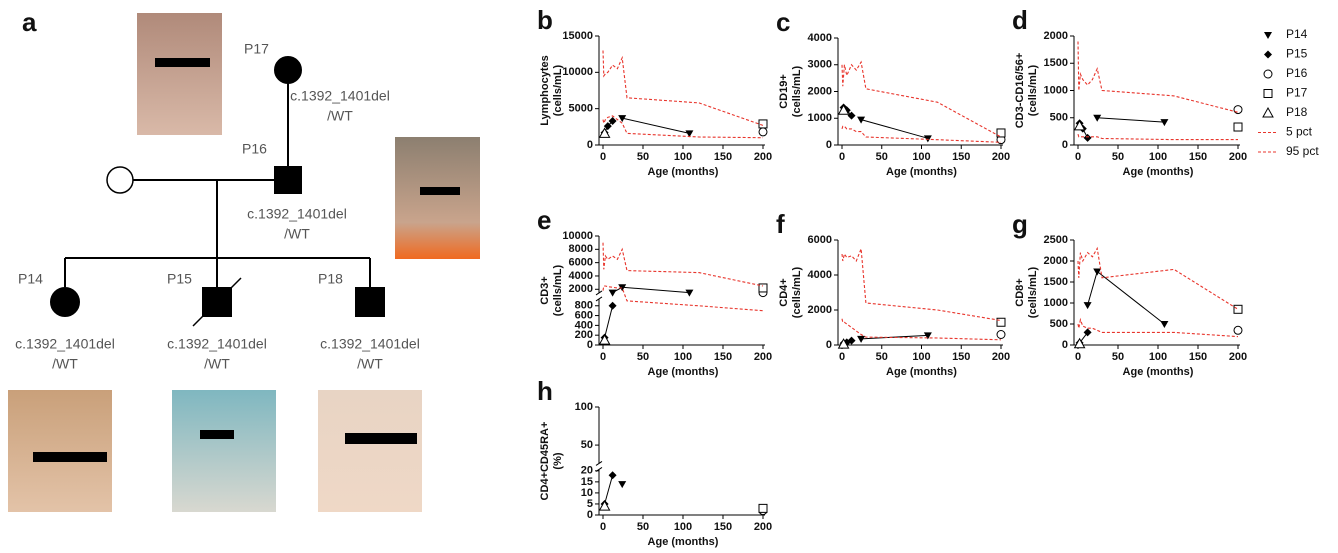 This screenshot has width=1338, height=553. What do you see at coordinates (330, 279) in the screenshot?
I see `person-id: P18` at bounding box center [330, 279].